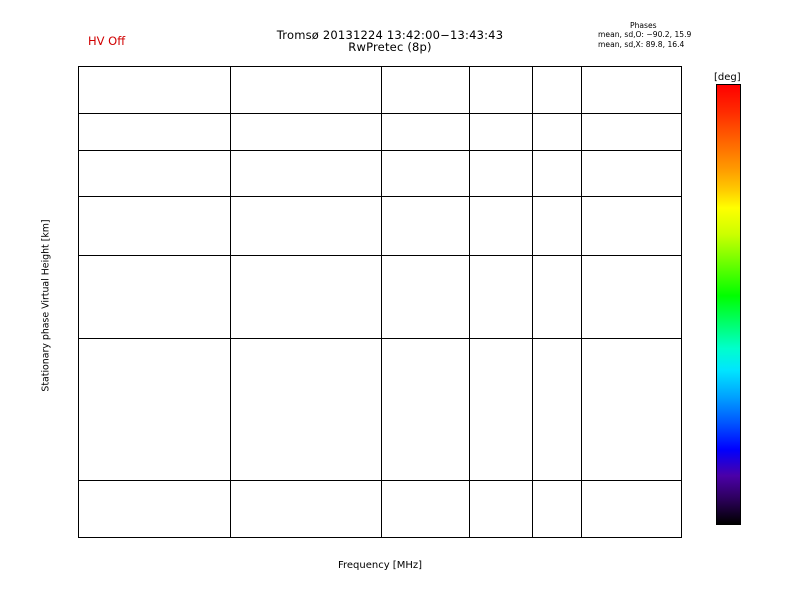 This screenshot has width=800, height=600. What do you see at coordinates (390, 47) in the screenshot?
I see `plot-subtitle: RwPretec (8p)` at bounding box center [390, 47].